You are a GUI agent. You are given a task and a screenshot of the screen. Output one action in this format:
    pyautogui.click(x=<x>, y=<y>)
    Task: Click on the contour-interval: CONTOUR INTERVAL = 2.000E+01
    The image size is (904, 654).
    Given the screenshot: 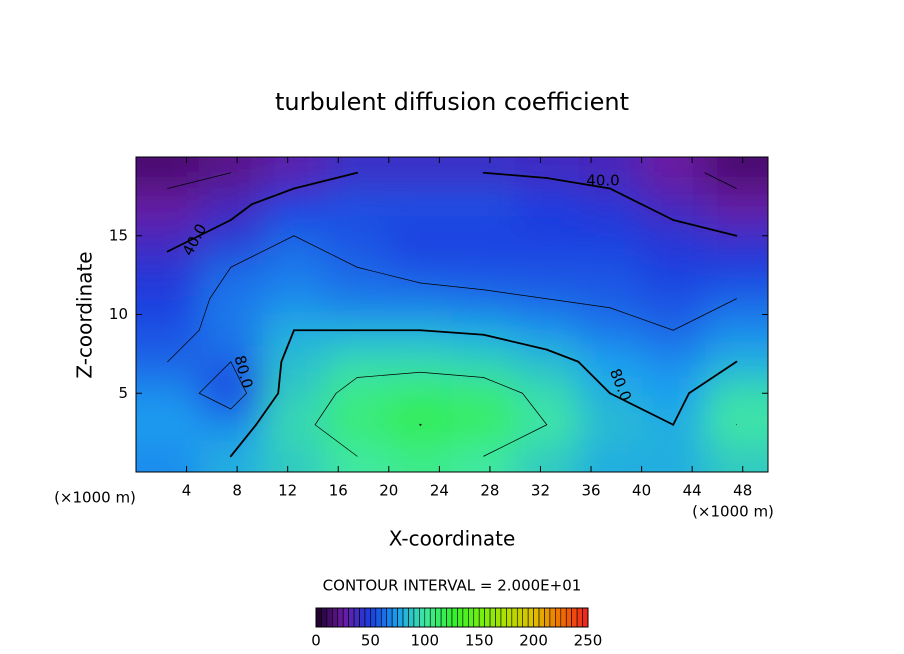 What is the action you would take?
    pyautogui.click(x=452, y=586)
    